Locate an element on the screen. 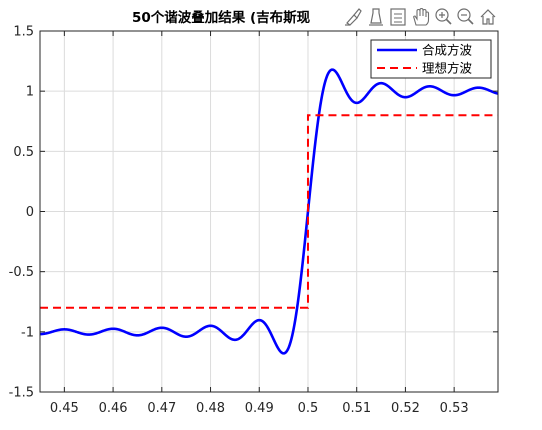  x-tick-label: 0.46 is located at coordinates (113, 408).